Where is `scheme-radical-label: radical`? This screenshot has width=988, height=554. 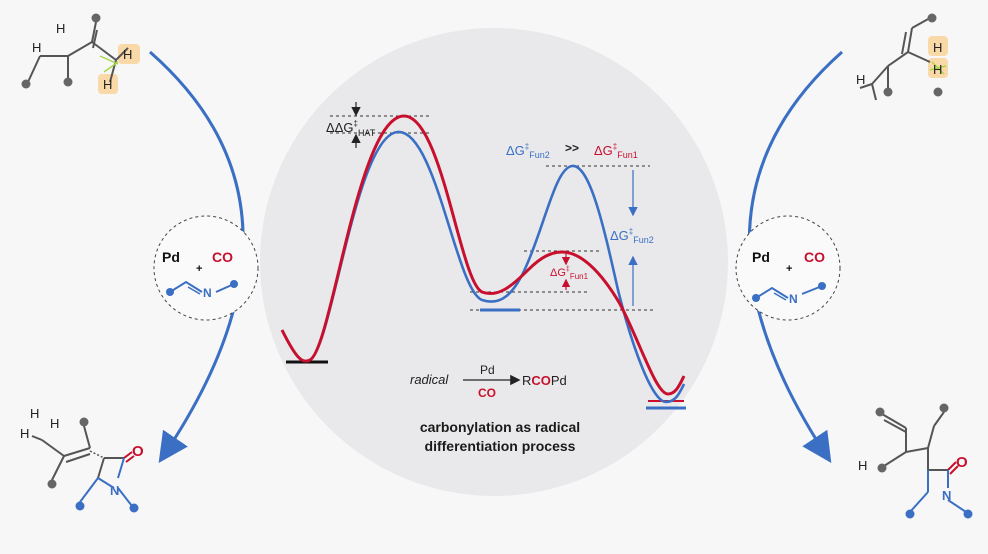 scheme-radical-label: radical is located at coordinates (429, 379).